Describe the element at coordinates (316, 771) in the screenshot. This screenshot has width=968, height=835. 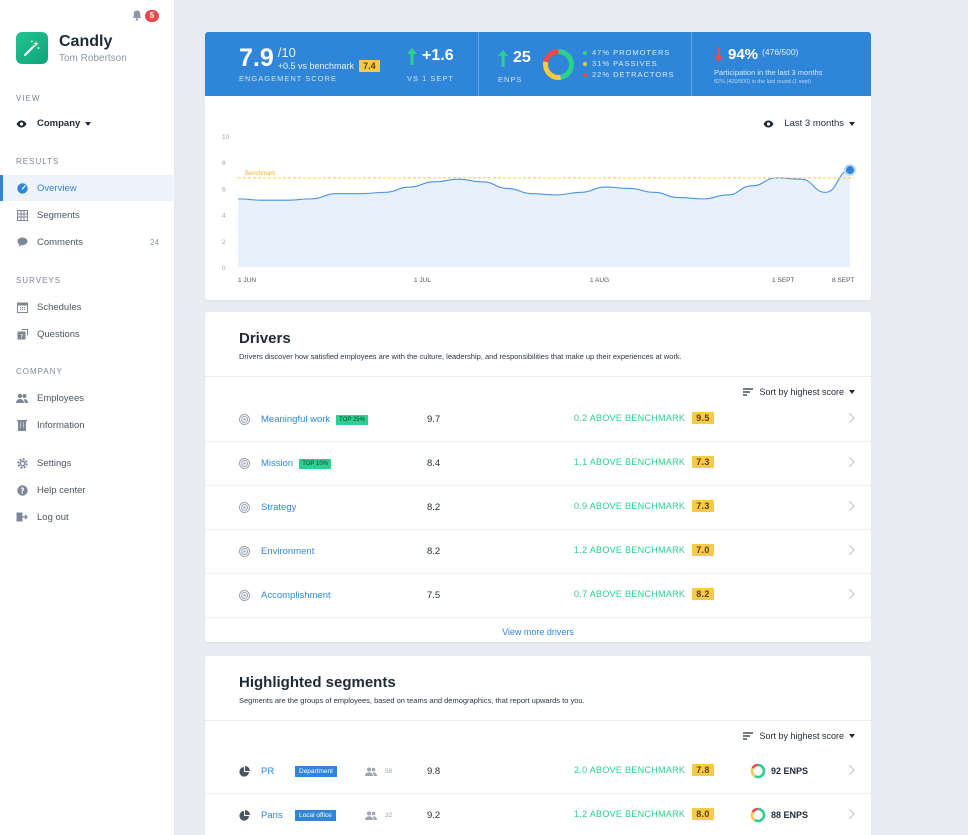
I see `segment-type-tag: Department` at that location.